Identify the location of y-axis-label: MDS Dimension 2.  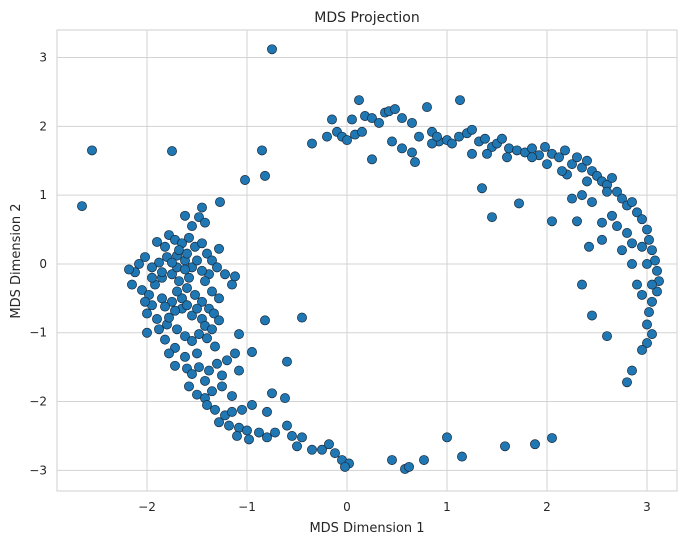
(16, 260).